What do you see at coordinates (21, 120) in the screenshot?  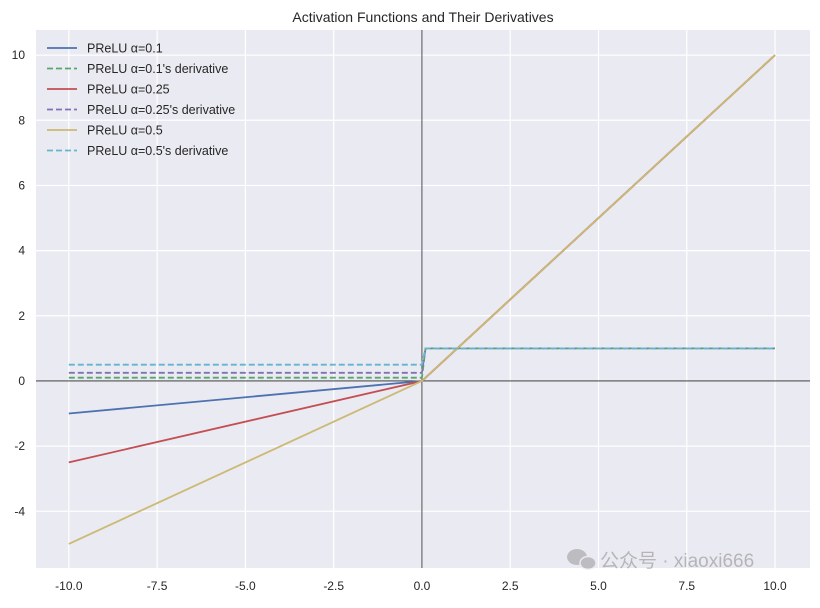 I see `y-tick-label: 8` at bounding box center [21, 120].